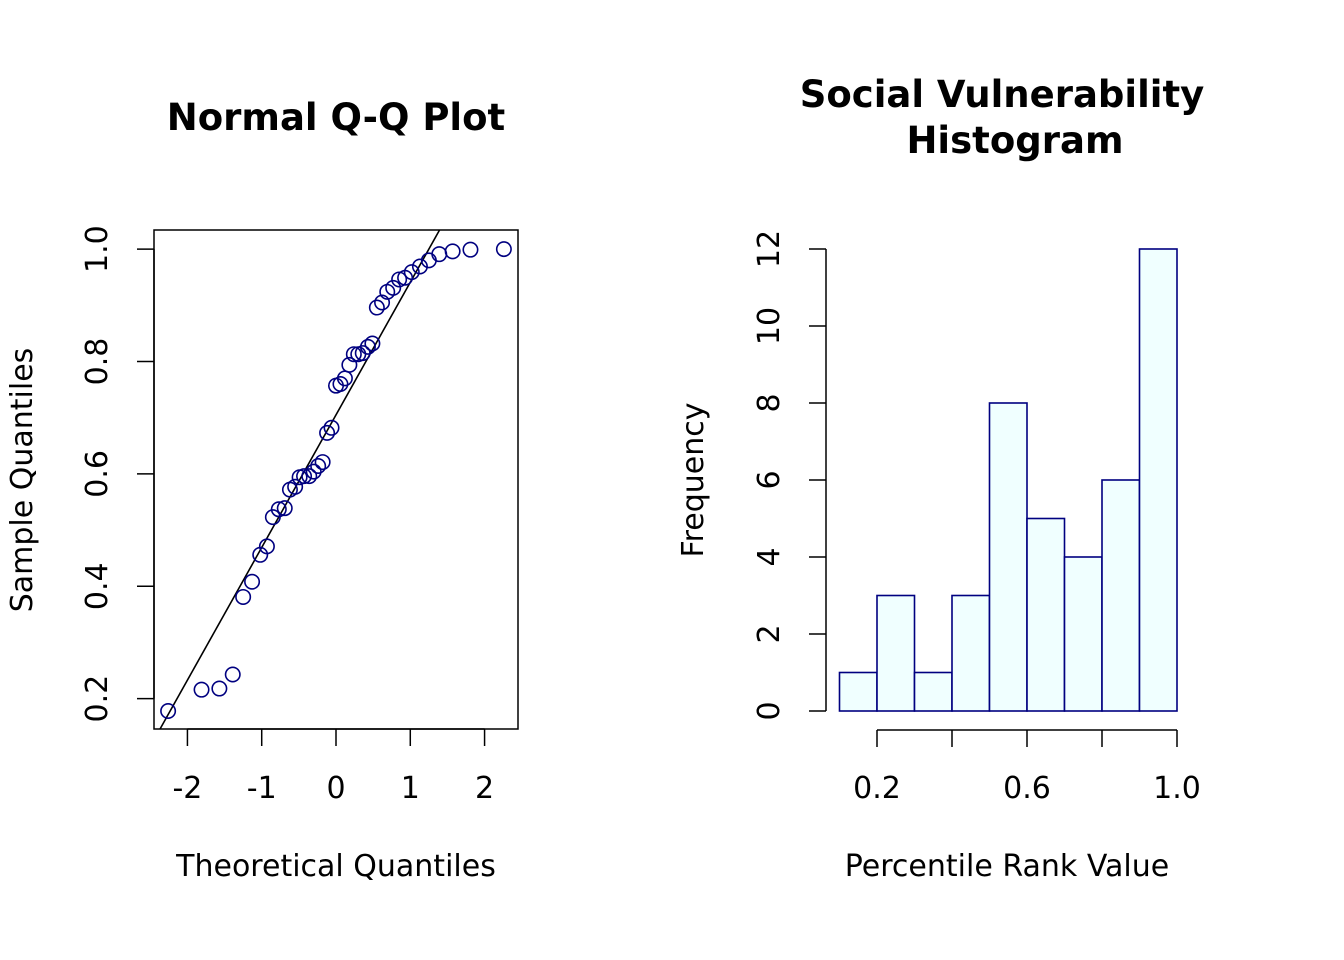 The image size is (1344, 960). What do you see at coordinates (97, 699) in the screenshot?
I see `qq-y-tick-label: 0.2` at bounding box center [97, 699].